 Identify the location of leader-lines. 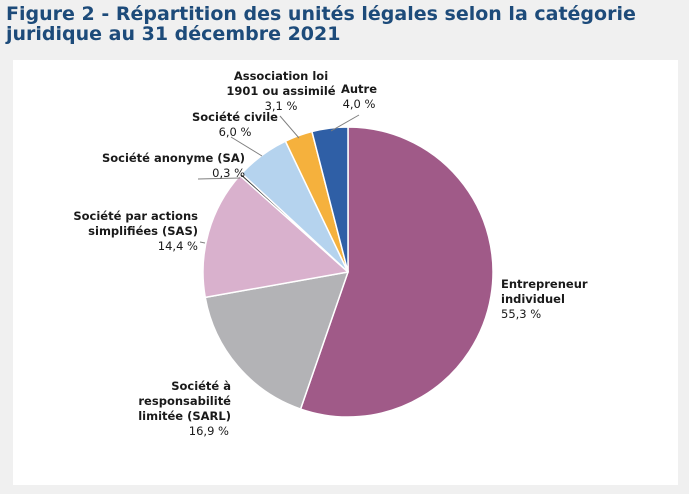
(278, 179).